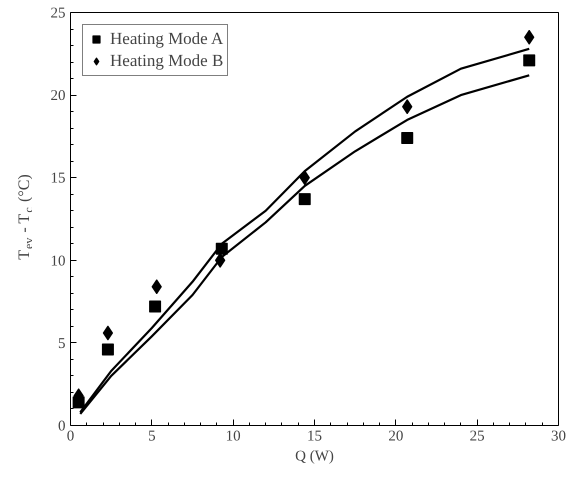  What do you see at coordinates (314, 436) in the screenshot?
I see `x-tick-label: 15` at bounding box center [314, 436].